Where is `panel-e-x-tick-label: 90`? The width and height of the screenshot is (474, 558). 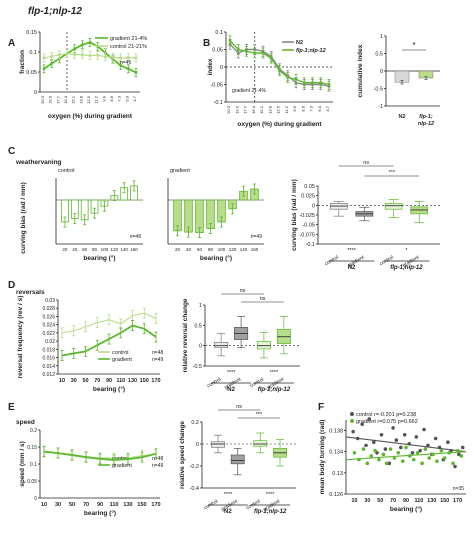
panel-e-x-tick-label: 90 is located at coordinates (100, 505).